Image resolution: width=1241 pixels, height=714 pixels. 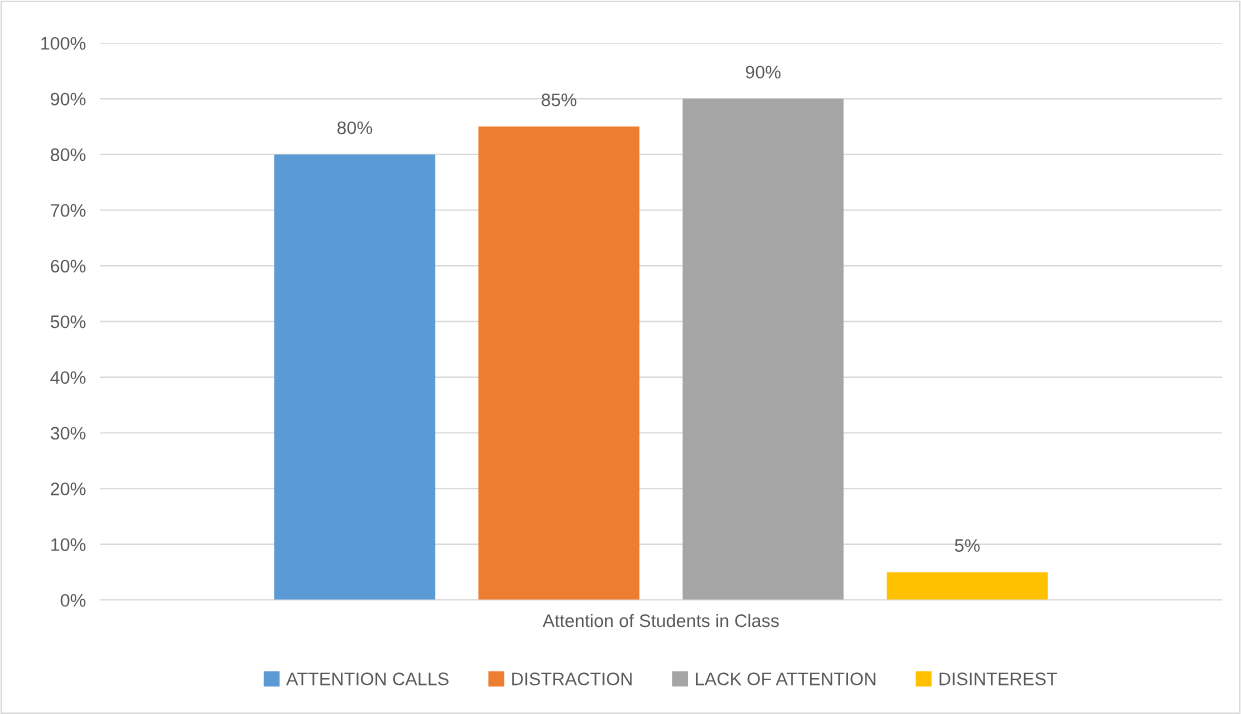 What do you see at coordinates (68, 322) in the screenshot?
I see `y-tick-label: 50%` at bounding box center [68, 322].